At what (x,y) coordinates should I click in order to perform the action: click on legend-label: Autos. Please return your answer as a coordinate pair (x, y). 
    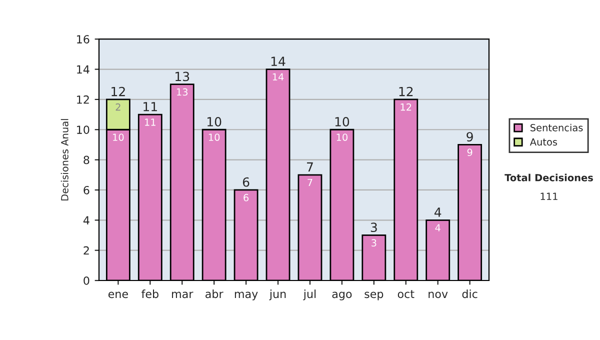
    Looking at the image, I should click on (544, 142).